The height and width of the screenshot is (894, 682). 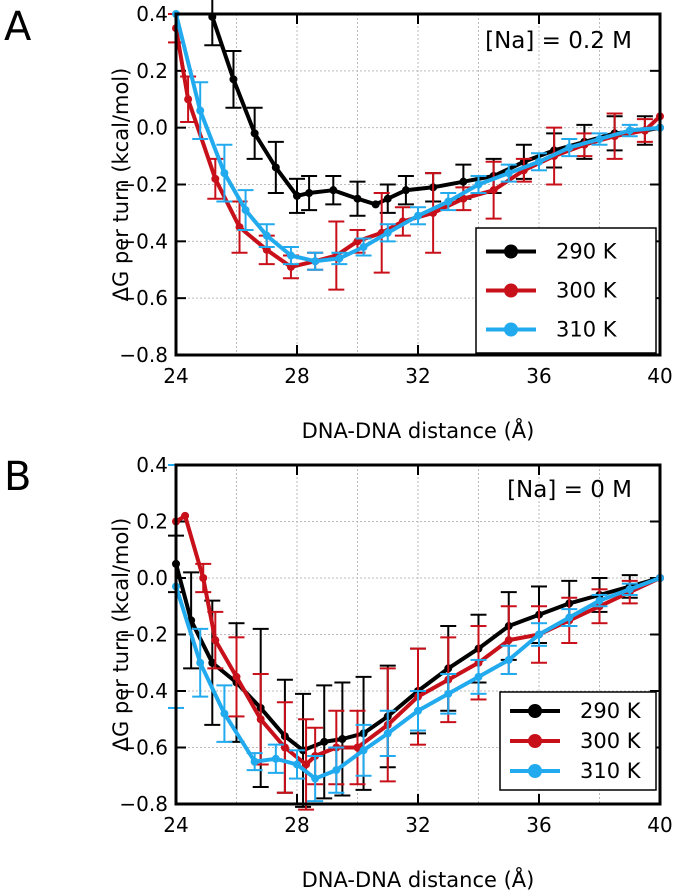 I want to click on x-axis-label: DNA-DNA distance (Å), so click(x=418, y=430).